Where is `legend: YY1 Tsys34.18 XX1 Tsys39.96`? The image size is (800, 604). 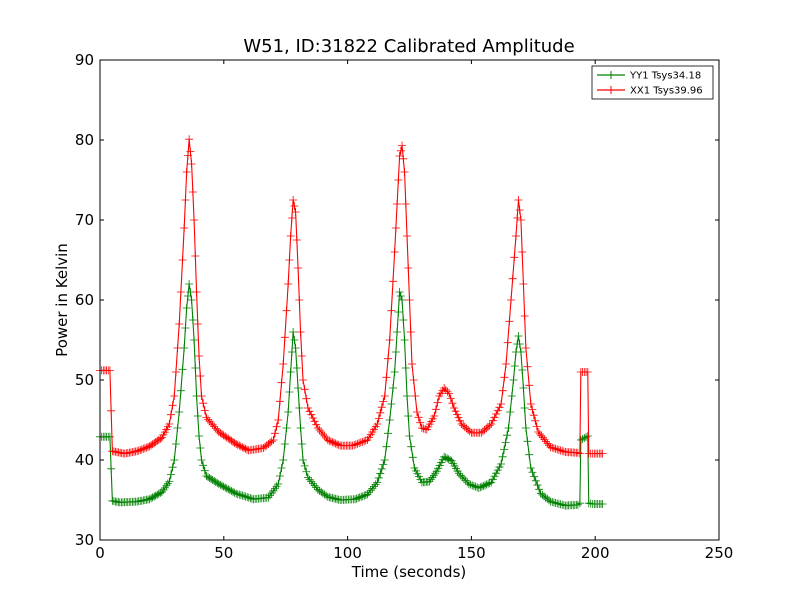 legend: YY1 Tsys34.18 XX1 Tsys39.96 is located at coordinates (652, 82).